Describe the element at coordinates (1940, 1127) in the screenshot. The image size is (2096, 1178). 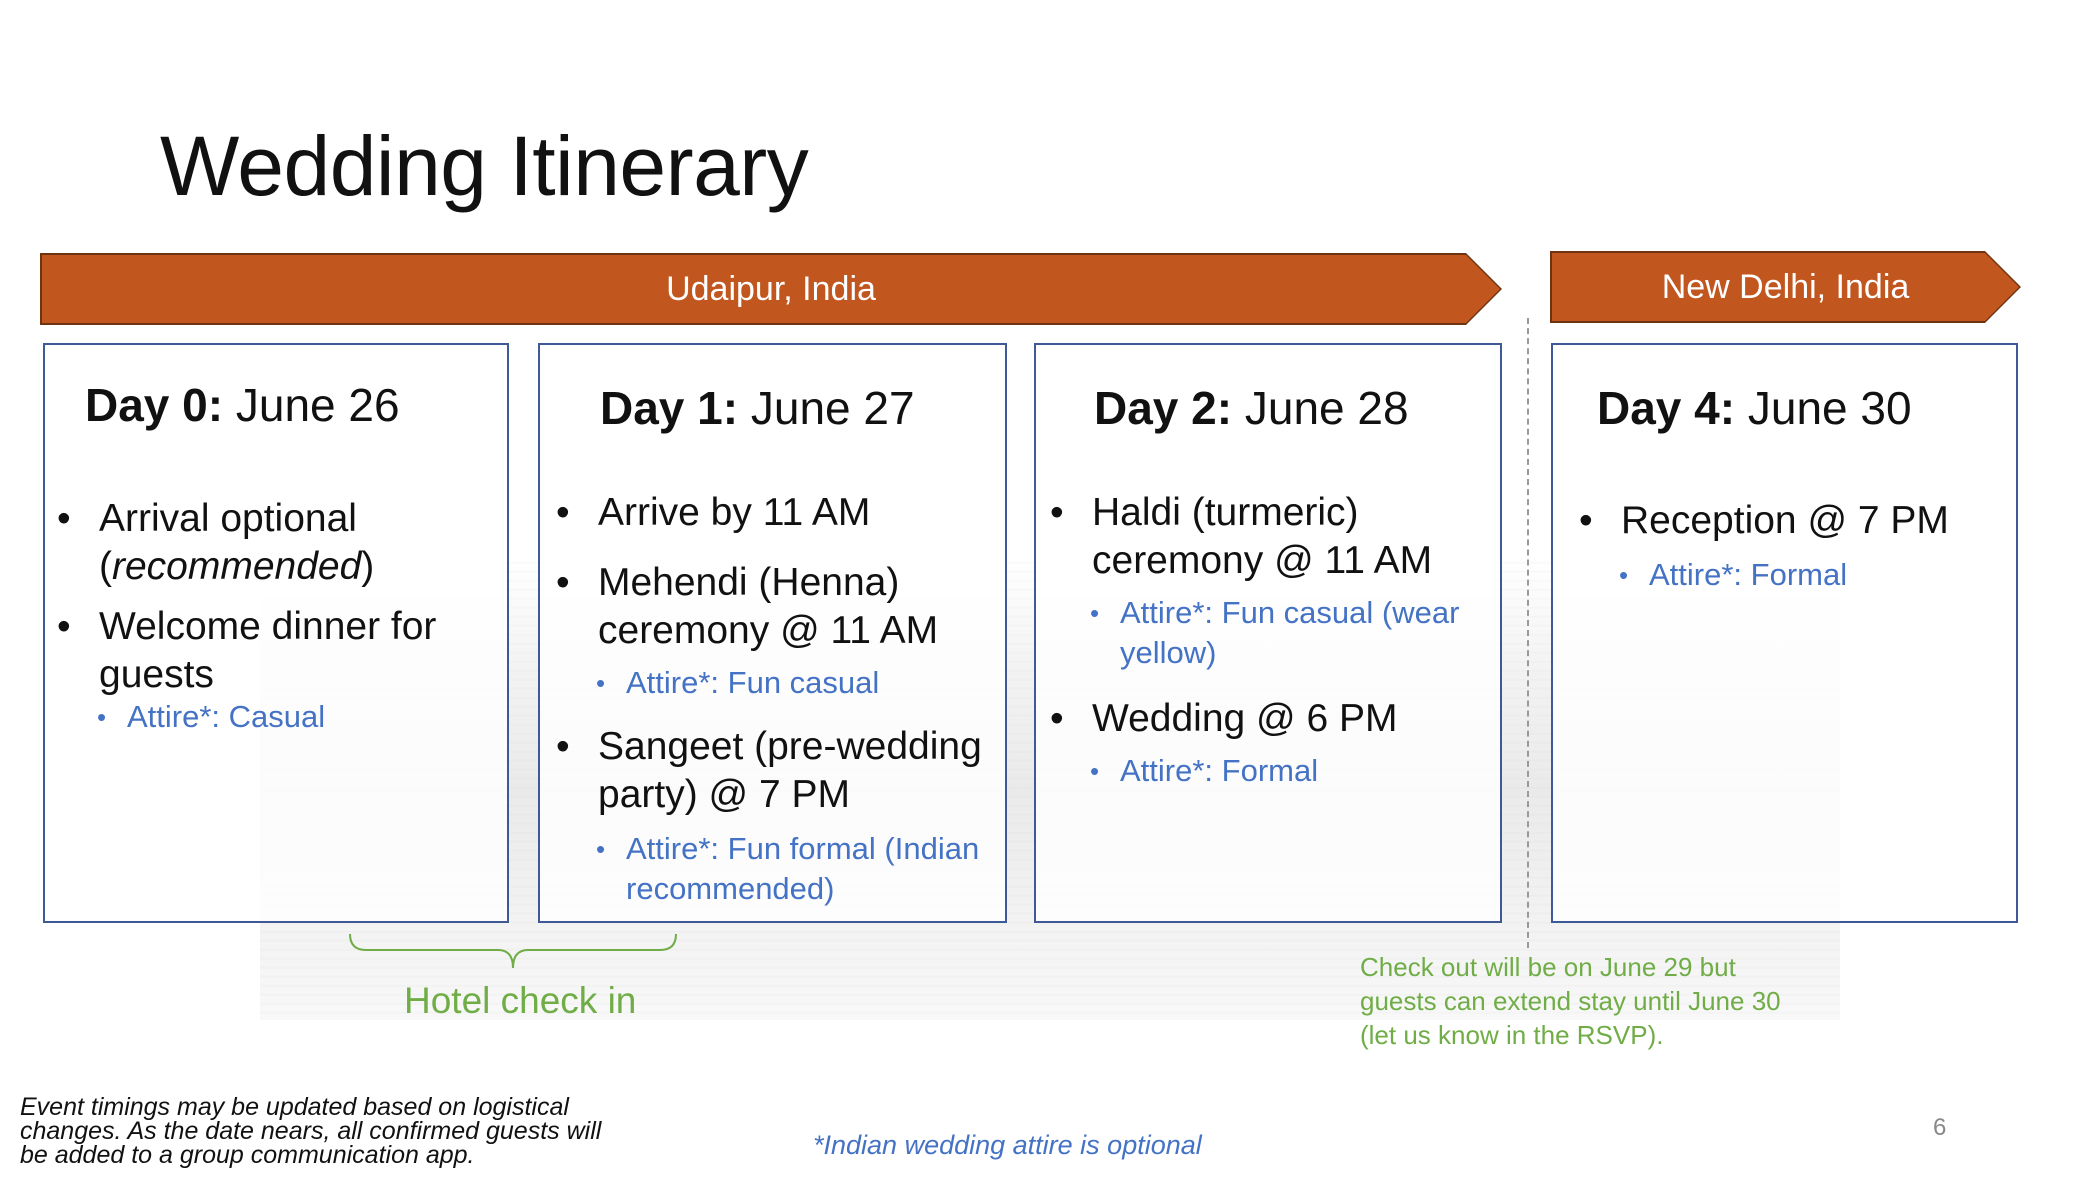
I see `page-number: 6` at that location.